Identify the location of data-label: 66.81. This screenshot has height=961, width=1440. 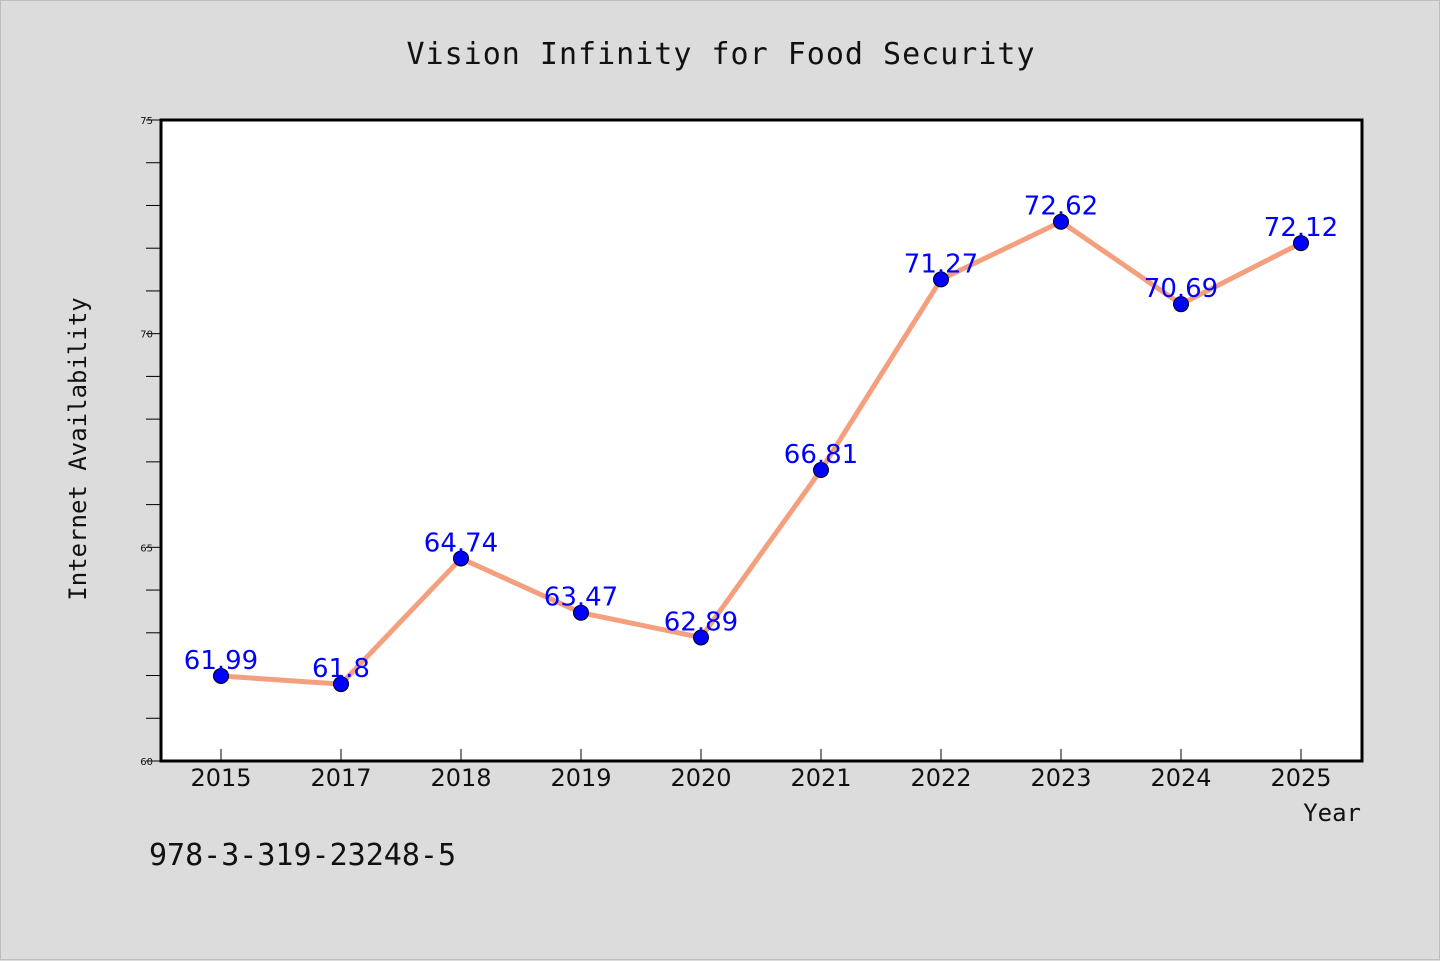
(821, 455).